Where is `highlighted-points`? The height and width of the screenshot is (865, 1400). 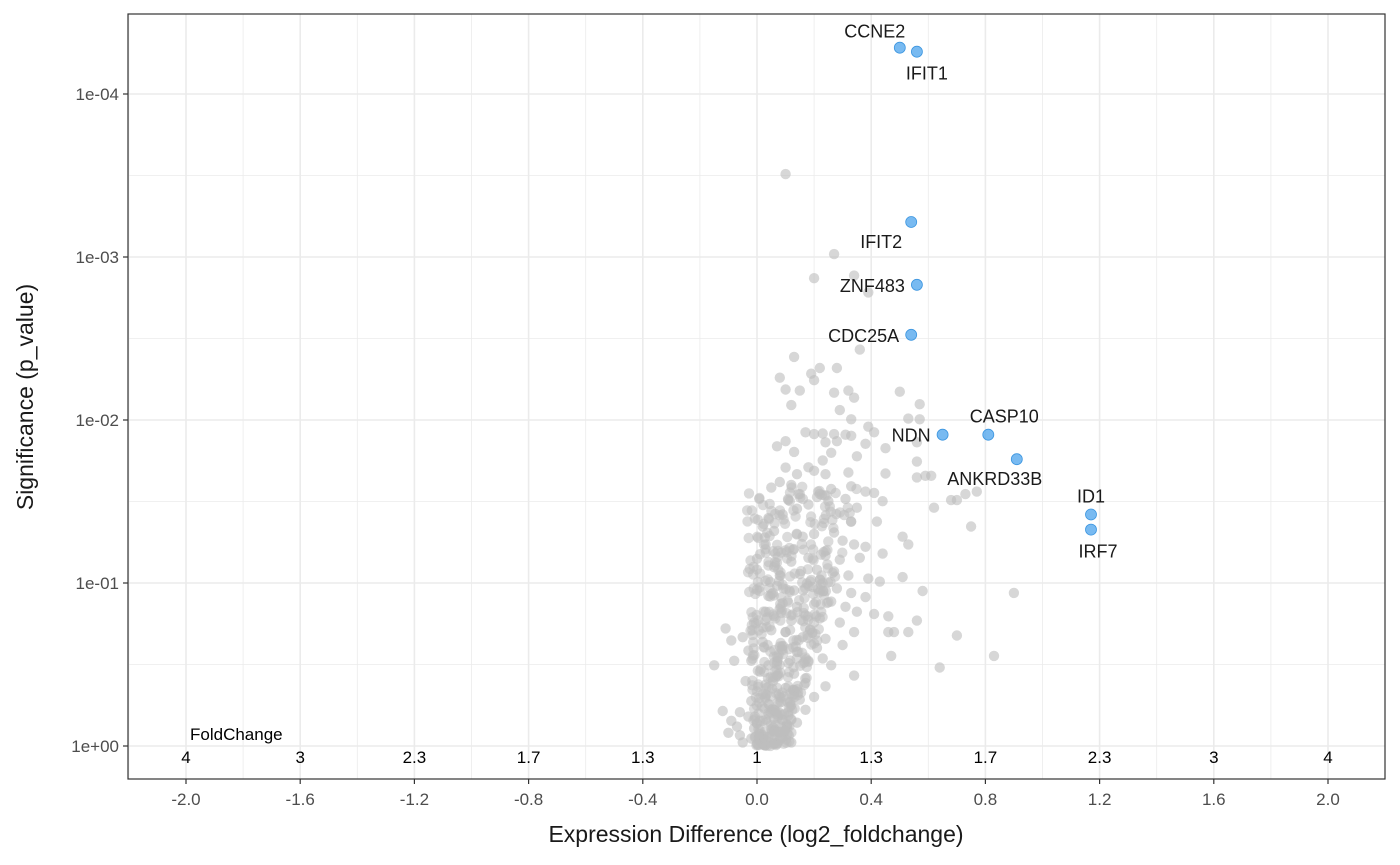 highlighted-points is located at coordinates (995, 288).